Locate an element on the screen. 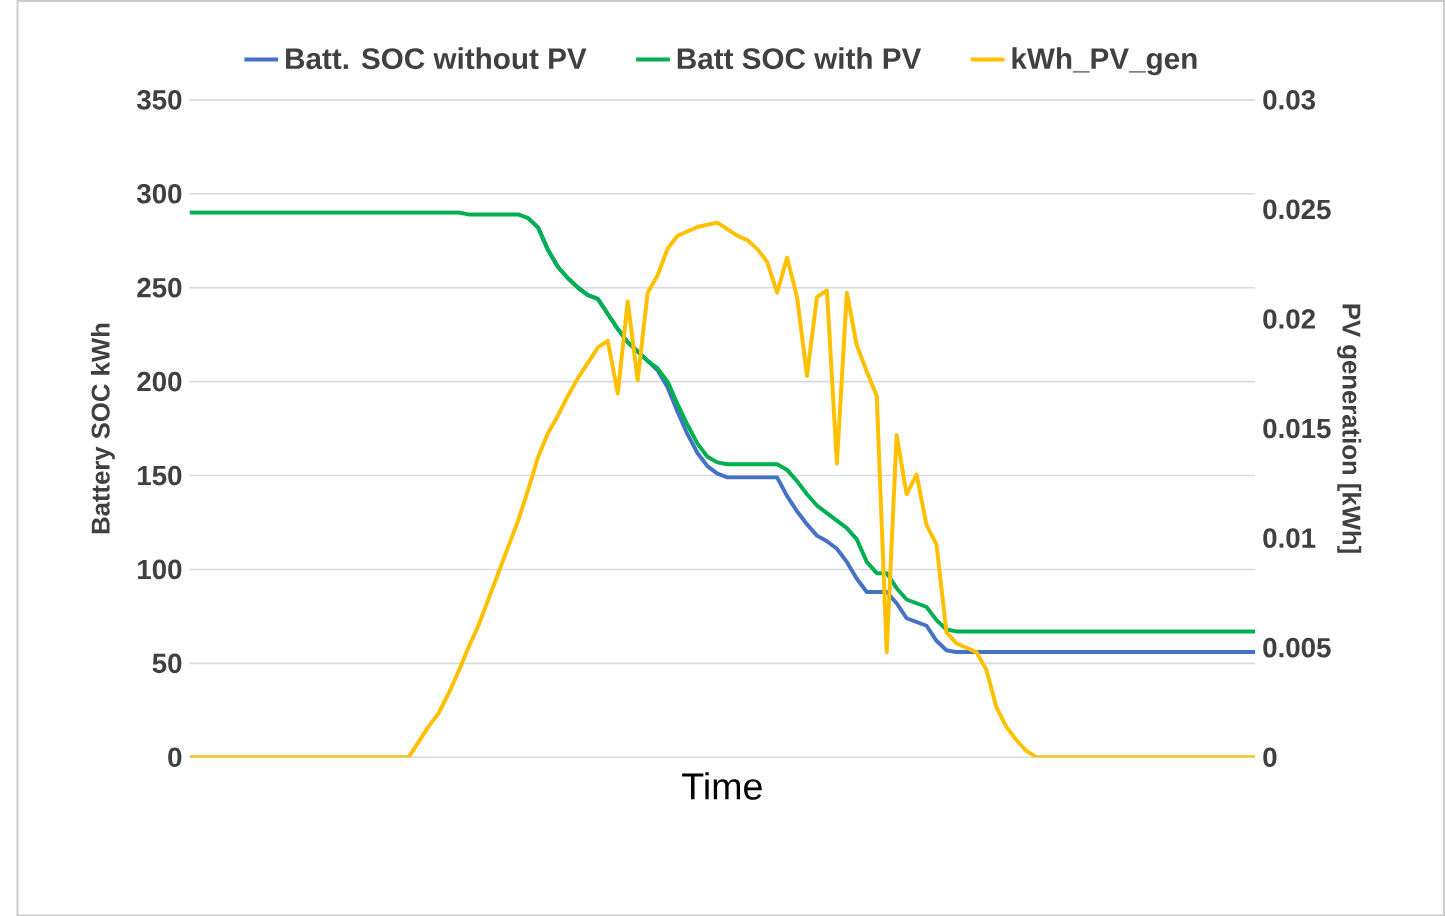 The height and width of the screenshot is (916, 1445). y2-tick-label: 0.025 is located at coordinates (1297, 209).